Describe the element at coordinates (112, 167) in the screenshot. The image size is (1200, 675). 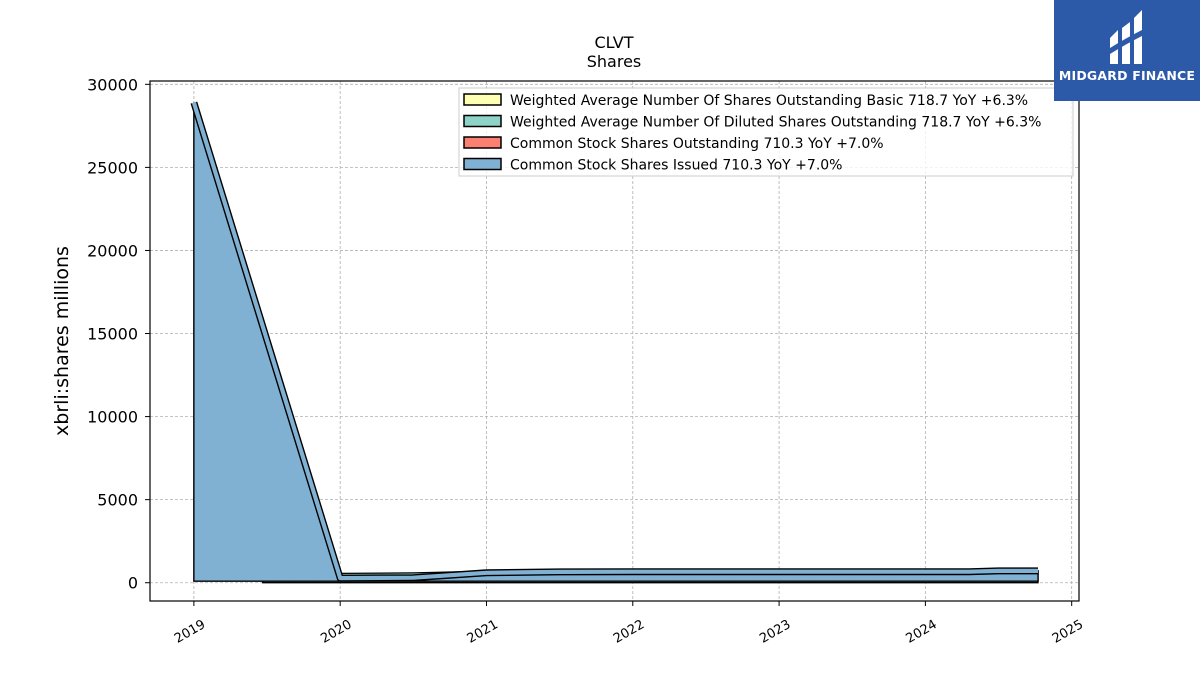
I see `y-tick-label: 25000` at that location.